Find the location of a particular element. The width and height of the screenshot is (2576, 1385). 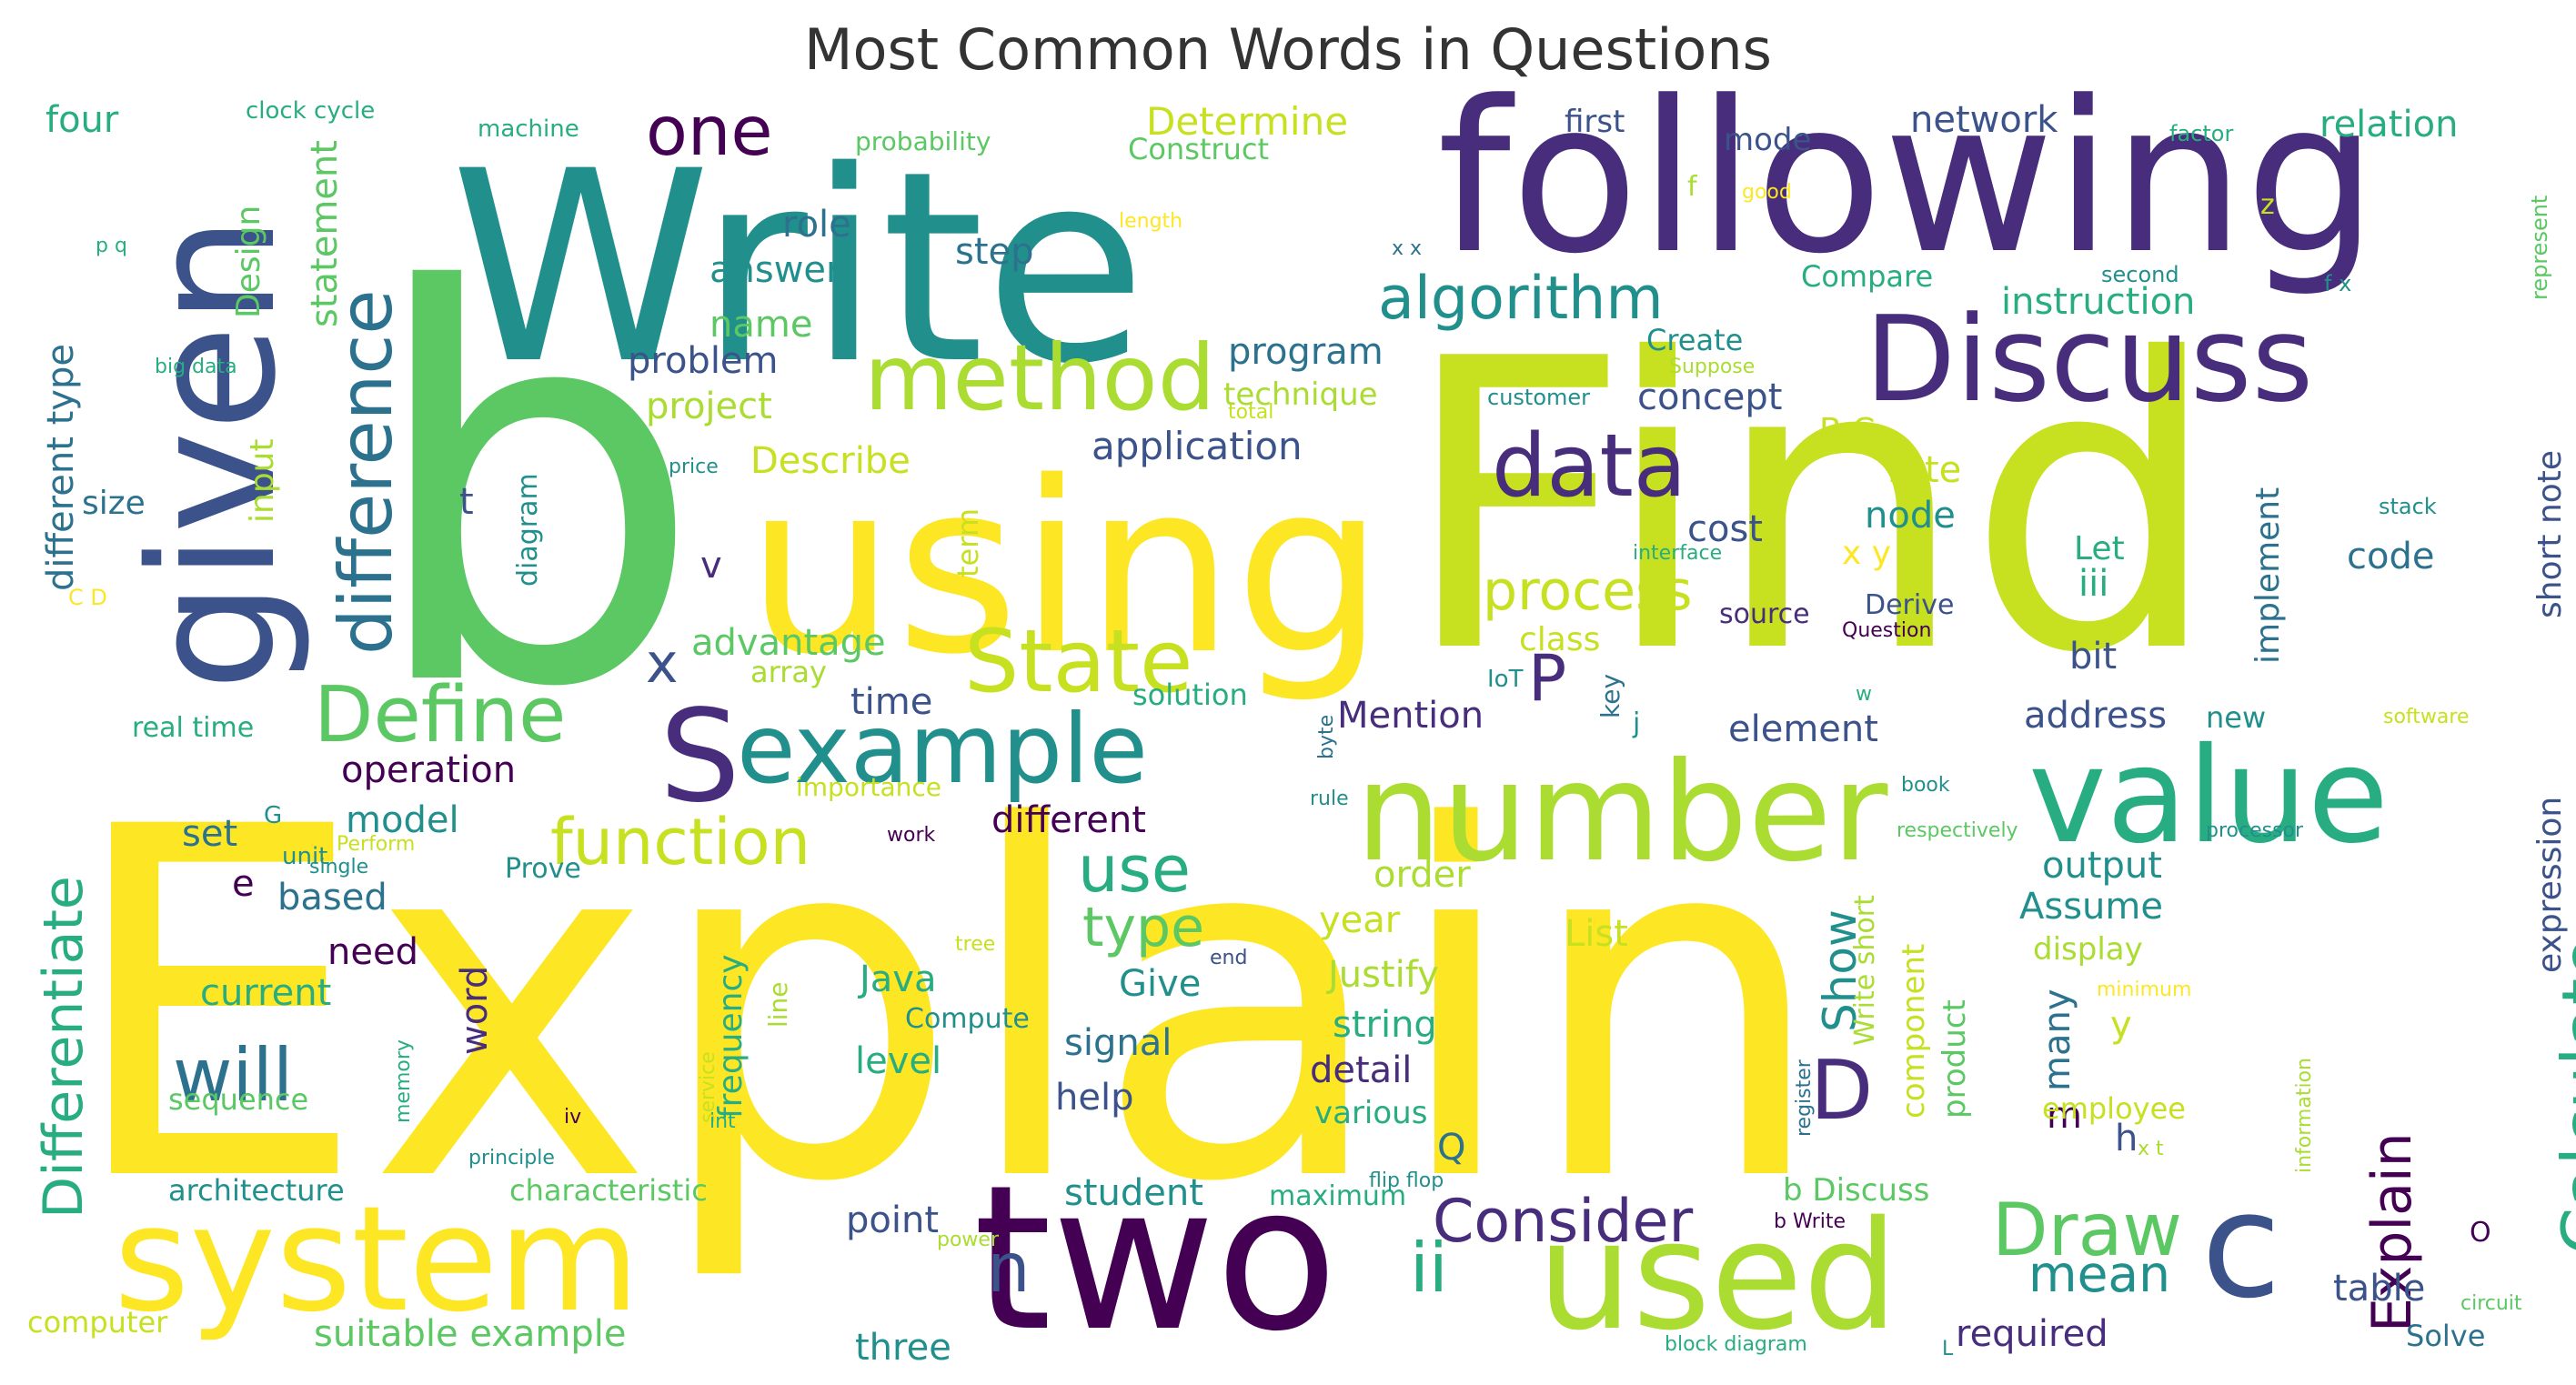

word-b-c-107: B C is located at coordinates (1847, 430).